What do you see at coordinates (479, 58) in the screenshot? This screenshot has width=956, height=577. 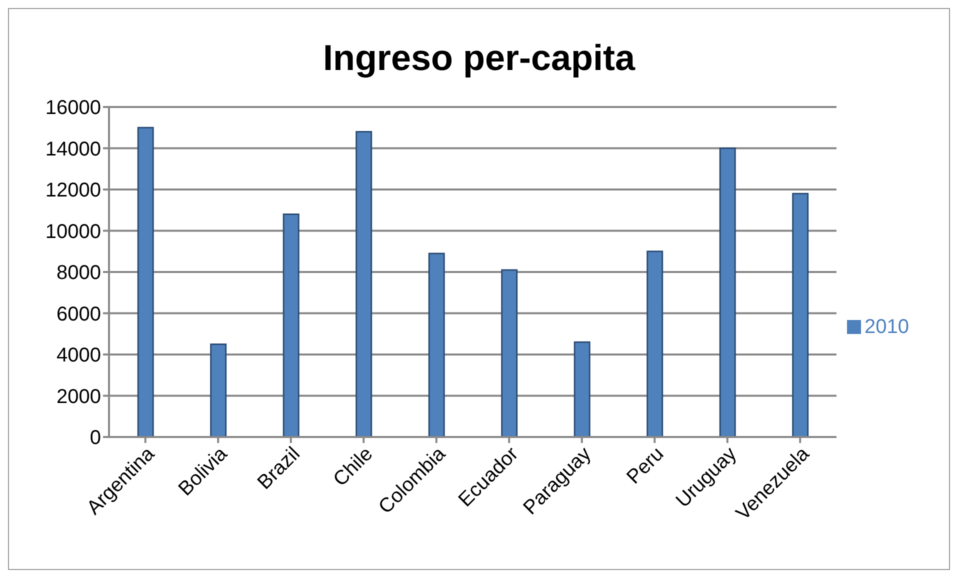 I see `chart-title: Ingreso per-capita` at bounding box center [479, 58].